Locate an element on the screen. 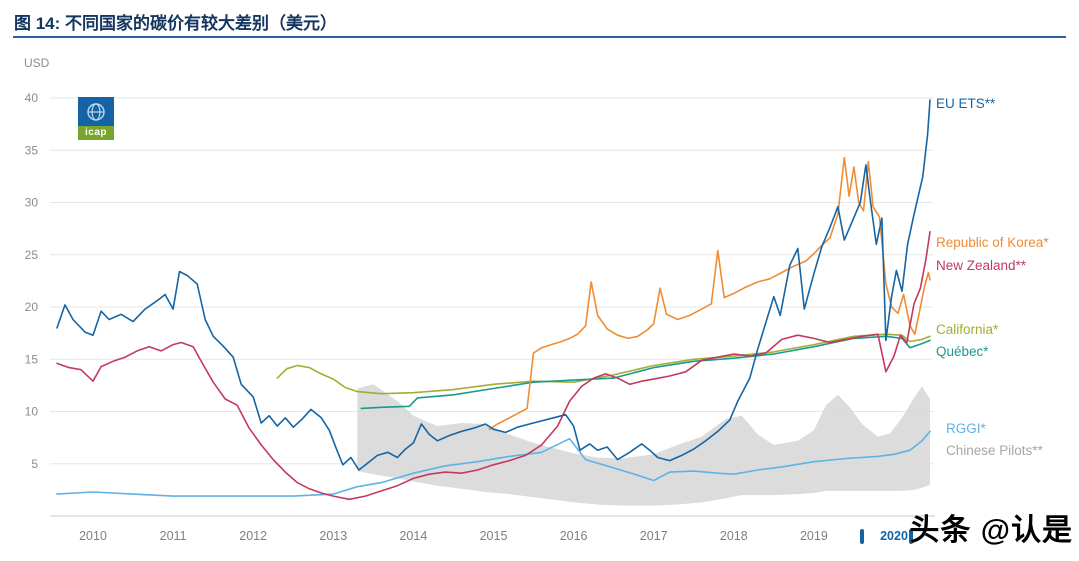 The height and width of the screenshot is (561, 1079). svg-text: 15 is located at coordinates (32, 359).